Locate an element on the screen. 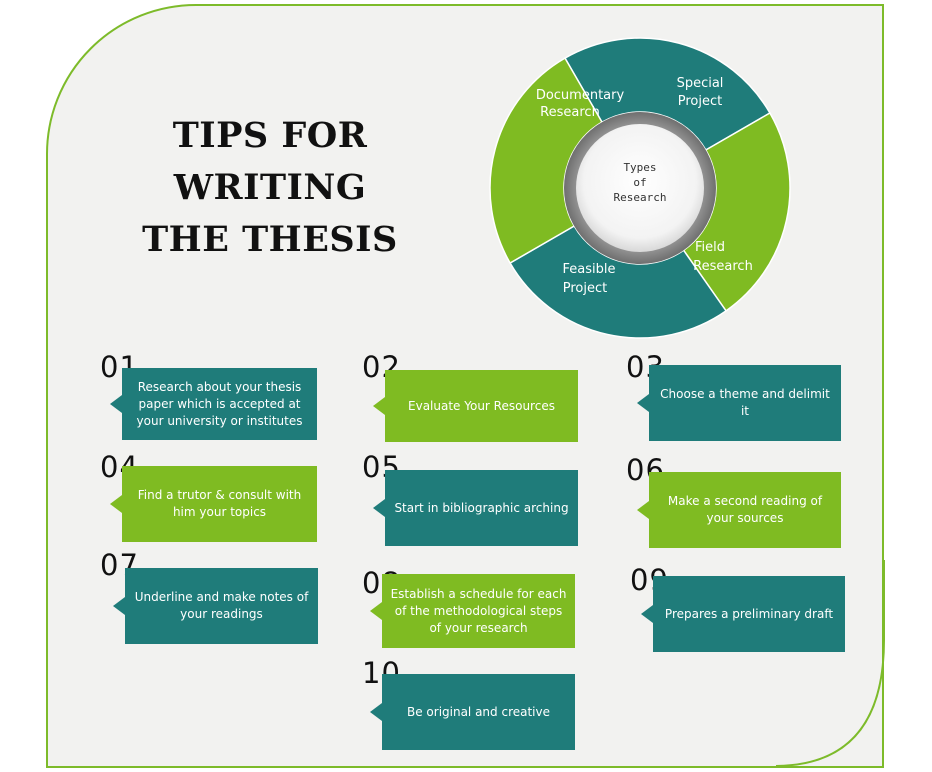 This screenshot has width=932, height=772. title-line-2: WRITING is located at coordinates (270, 187).